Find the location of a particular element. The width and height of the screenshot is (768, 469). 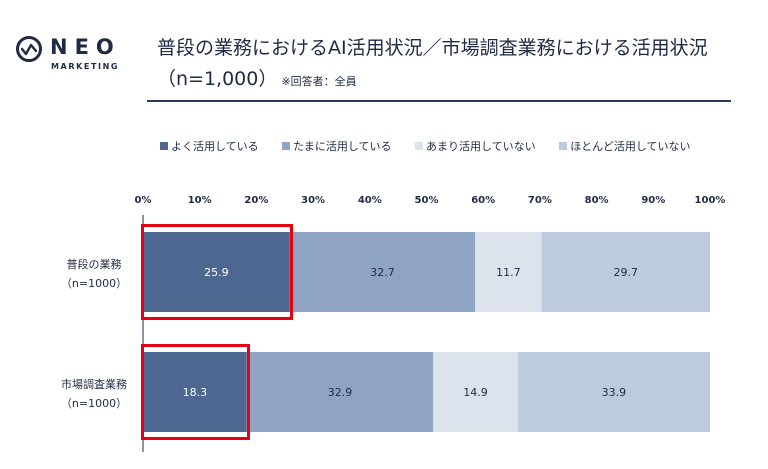

data-label: 29.7 is located at coordinates (626, 272).